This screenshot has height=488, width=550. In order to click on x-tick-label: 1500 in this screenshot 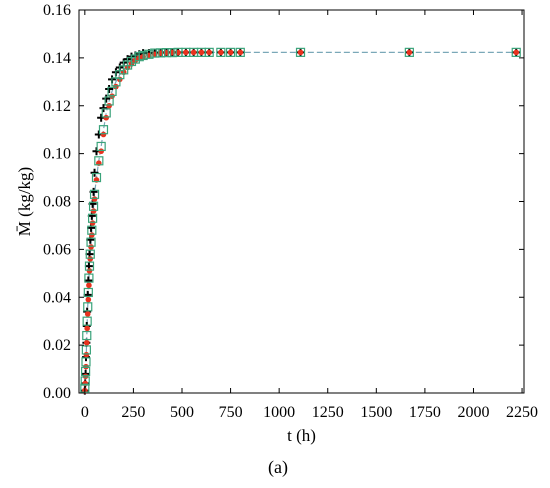, I will do `click(376, 412)`.